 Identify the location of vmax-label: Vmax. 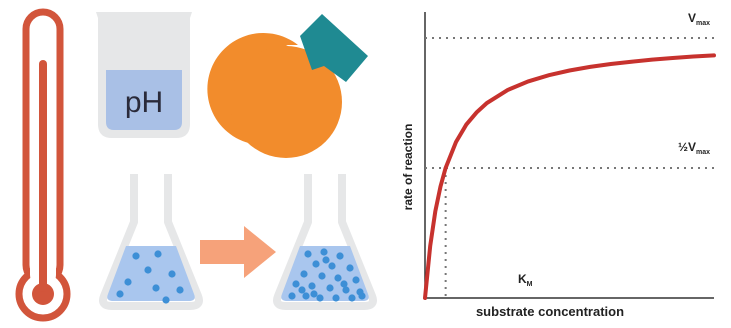
(699, 19).